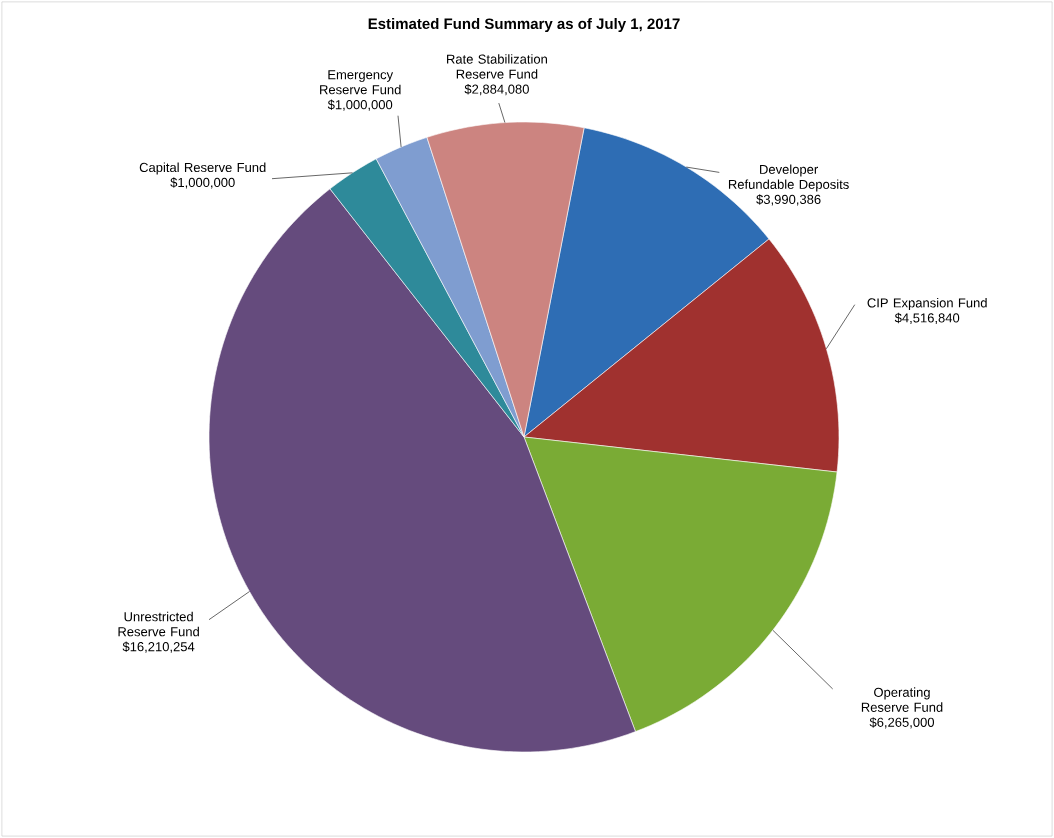 This screenshot has width=1054, height=838. What do you see at coordinates (927, 318) in the screenshot?
I see `data-label: $4,516,840` at bounding box center [927, 318].